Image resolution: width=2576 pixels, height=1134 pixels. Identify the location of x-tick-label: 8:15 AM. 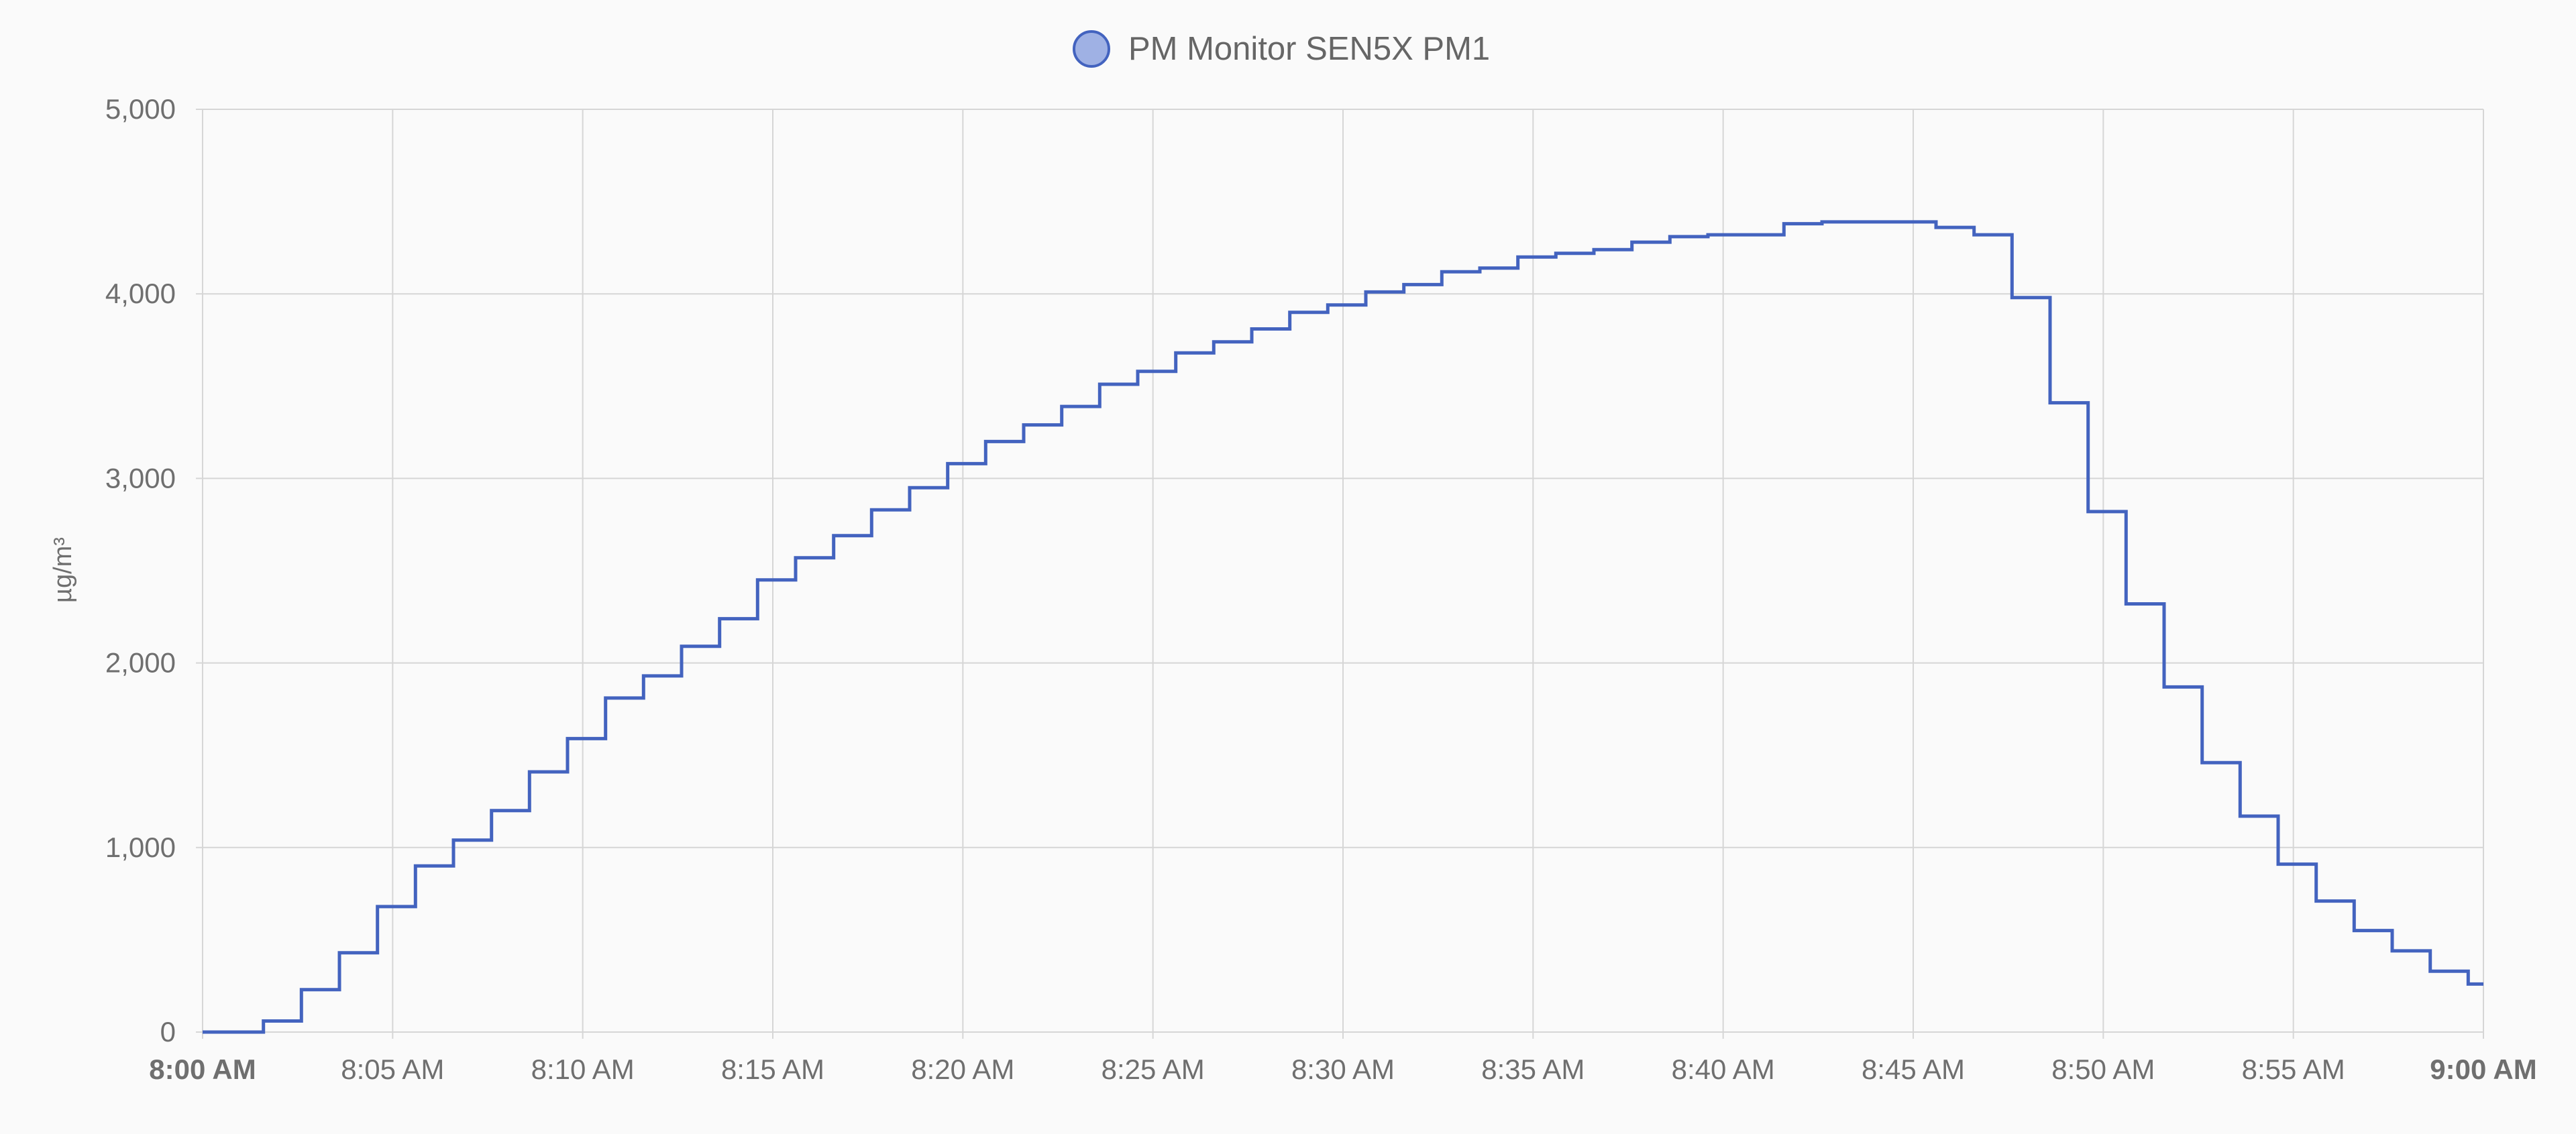
(772, 1069).